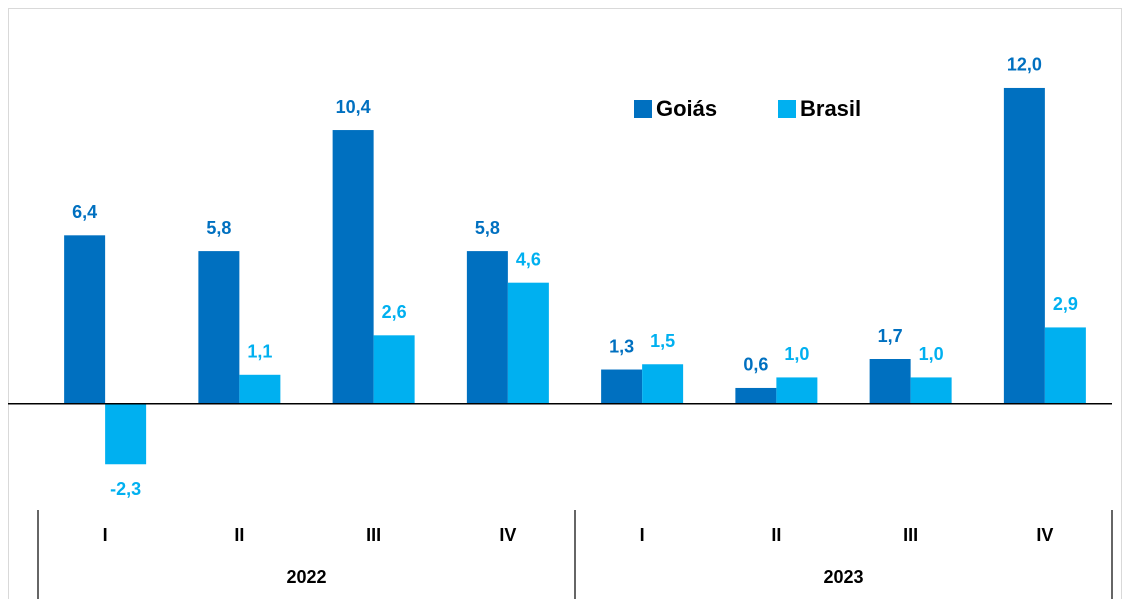 This screenshot has width=1130, height=599. I want to click on value-label: -2,3, so click(125, 489).